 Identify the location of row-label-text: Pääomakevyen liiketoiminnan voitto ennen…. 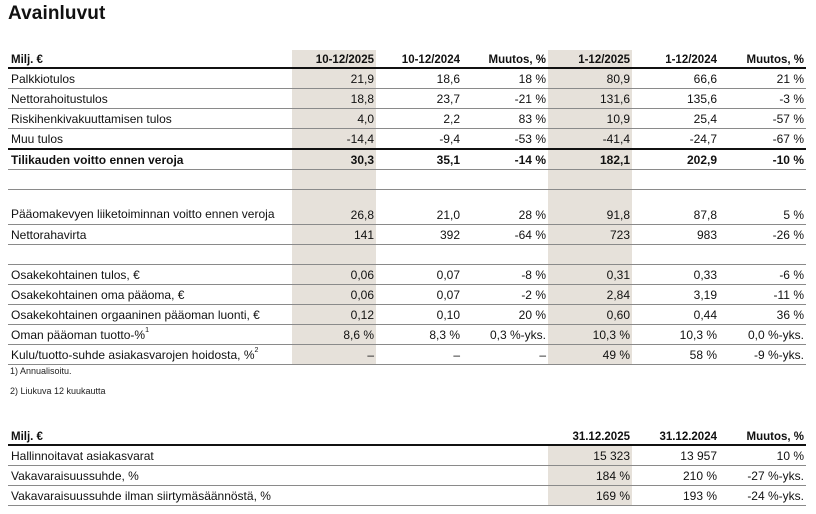
(143, 214).